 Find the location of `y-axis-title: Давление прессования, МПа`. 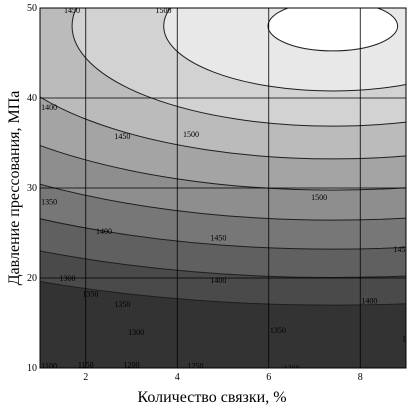

y-axis-title: Давление прессования, МПа is located at coordinates (14, 188).